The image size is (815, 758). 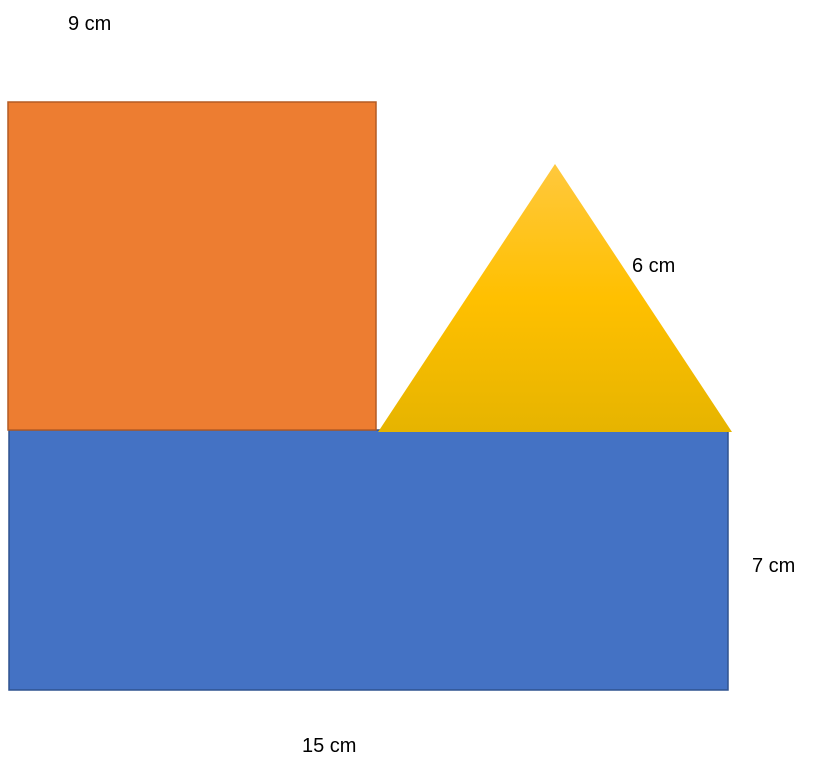 What do you see at coordinates (774, 566) in the screenshot?
I see `rectangle-height-label: 7 cm` at bounding box center [774, 566].